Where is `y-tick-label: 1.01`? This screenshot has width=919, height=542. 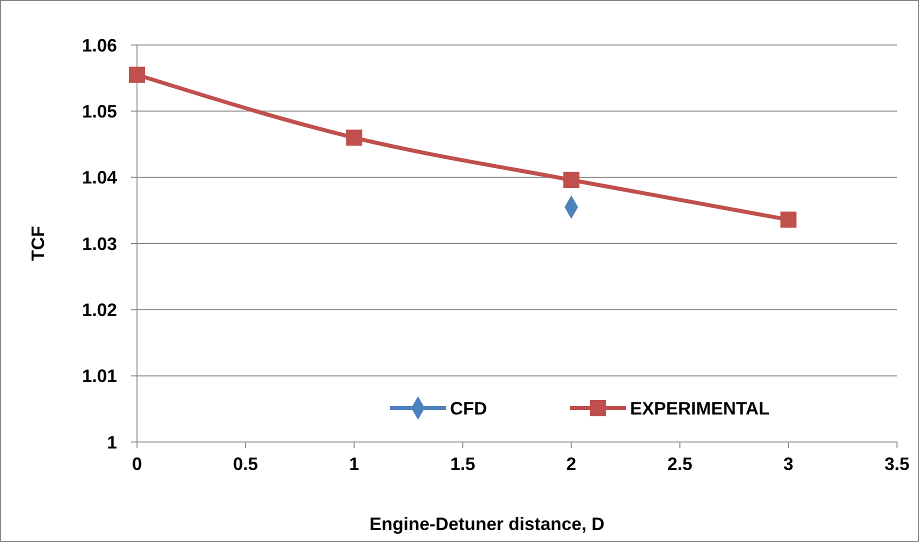 y-tick-label: 1.01 is located at coordinates (99, 376).